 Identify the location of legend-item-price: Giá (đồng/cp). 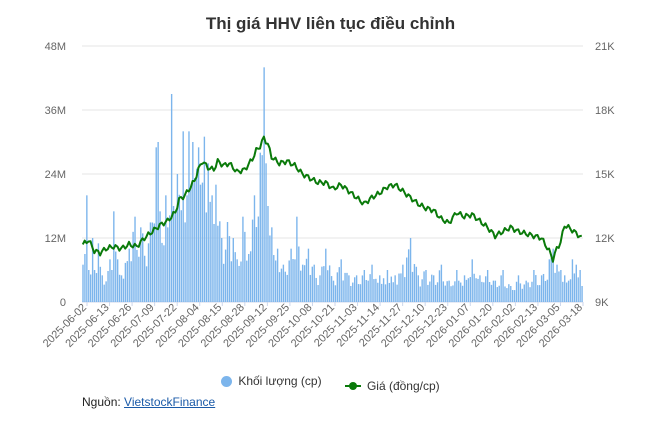
(392, 385).